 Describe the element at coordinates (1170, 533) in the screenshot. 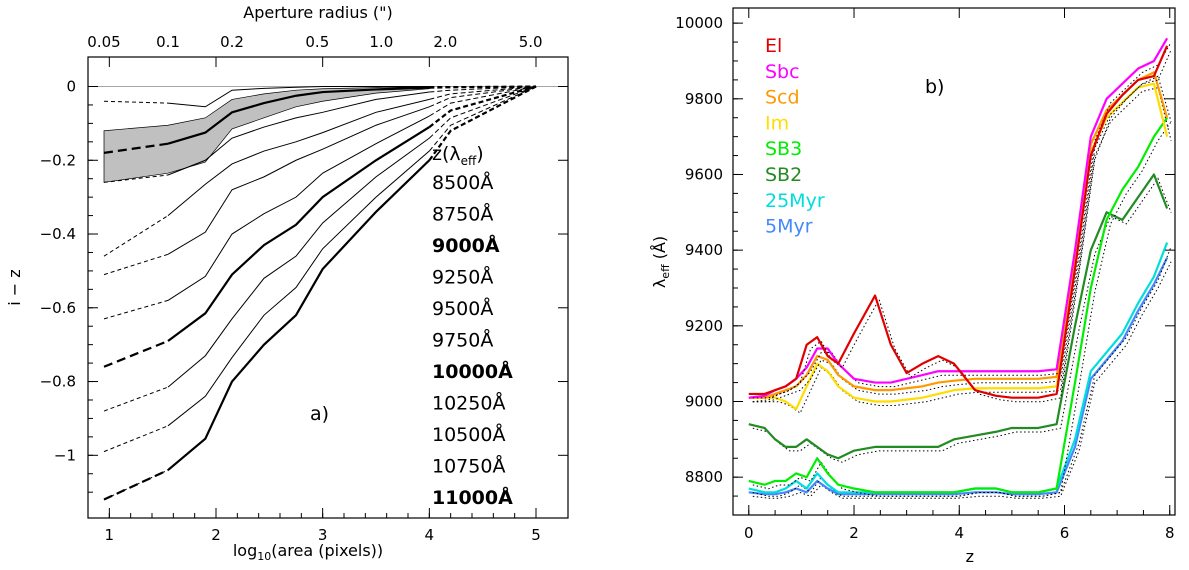

I see `x-tick-label-b: 8` at that location.